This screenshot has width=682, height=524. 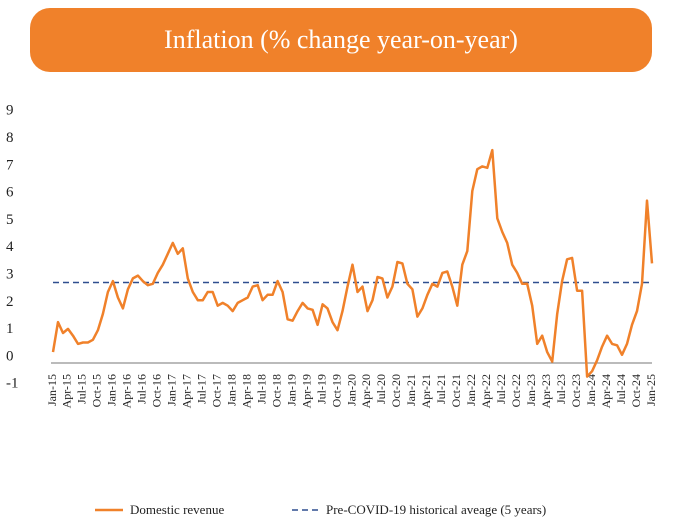 I want to click on x-tick-label: Jul-16, so click(x=142, y=389).